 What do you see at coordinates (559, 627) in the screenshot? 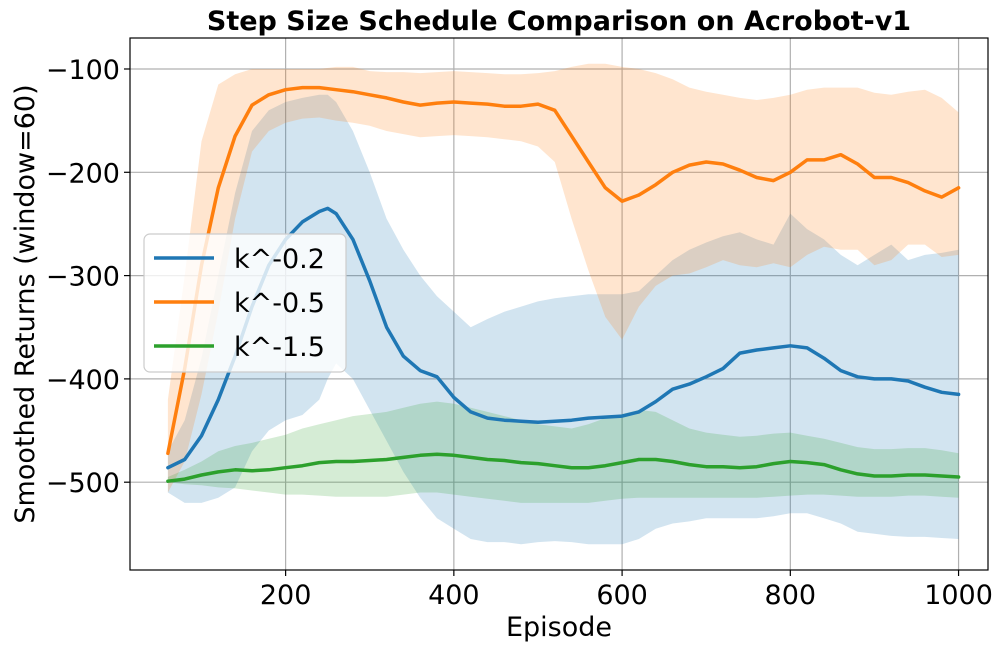
I see `x-axis-label: Episode` at bounding box center [559, 627].